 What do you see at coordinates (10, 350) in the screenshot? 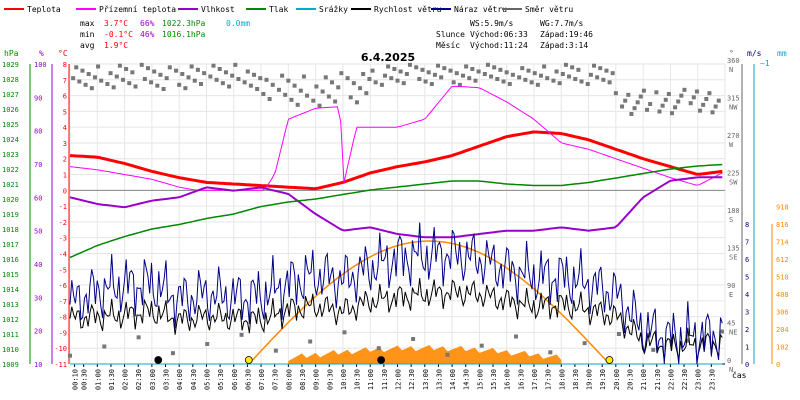
I see `tick-label-pressure: 1010` at bounding box center [10, 350].